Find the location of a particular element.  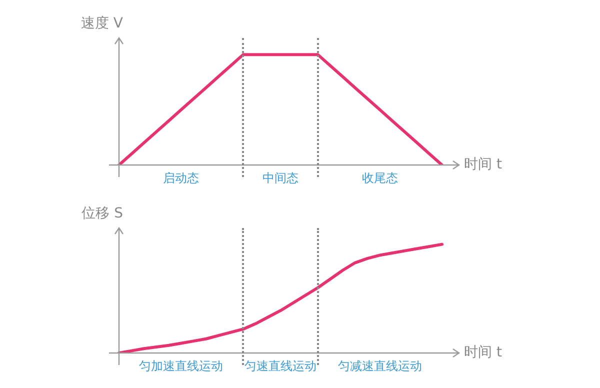

y-axis-title: 速度 V is located at coordinates (102, 24).